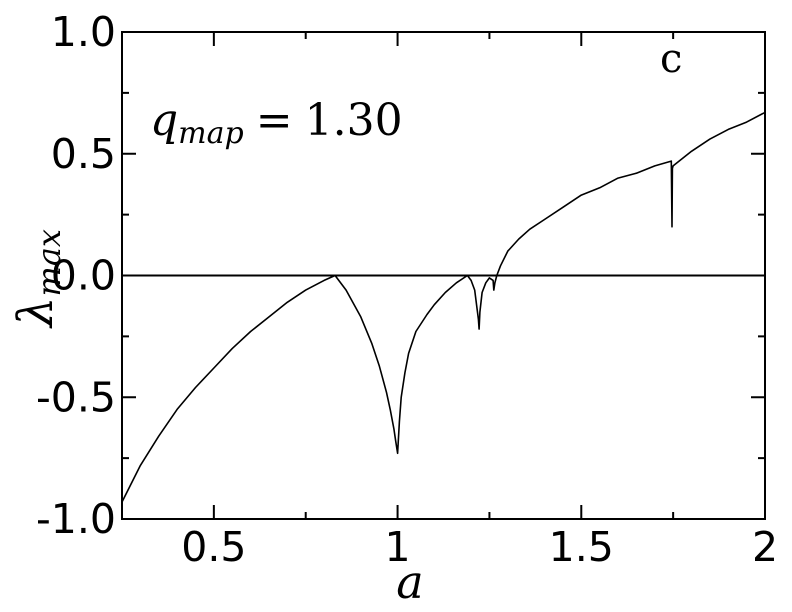 This screenshot has width=792, height=612. I want to click on y-tick-label: -1.0, so click(76, 519).